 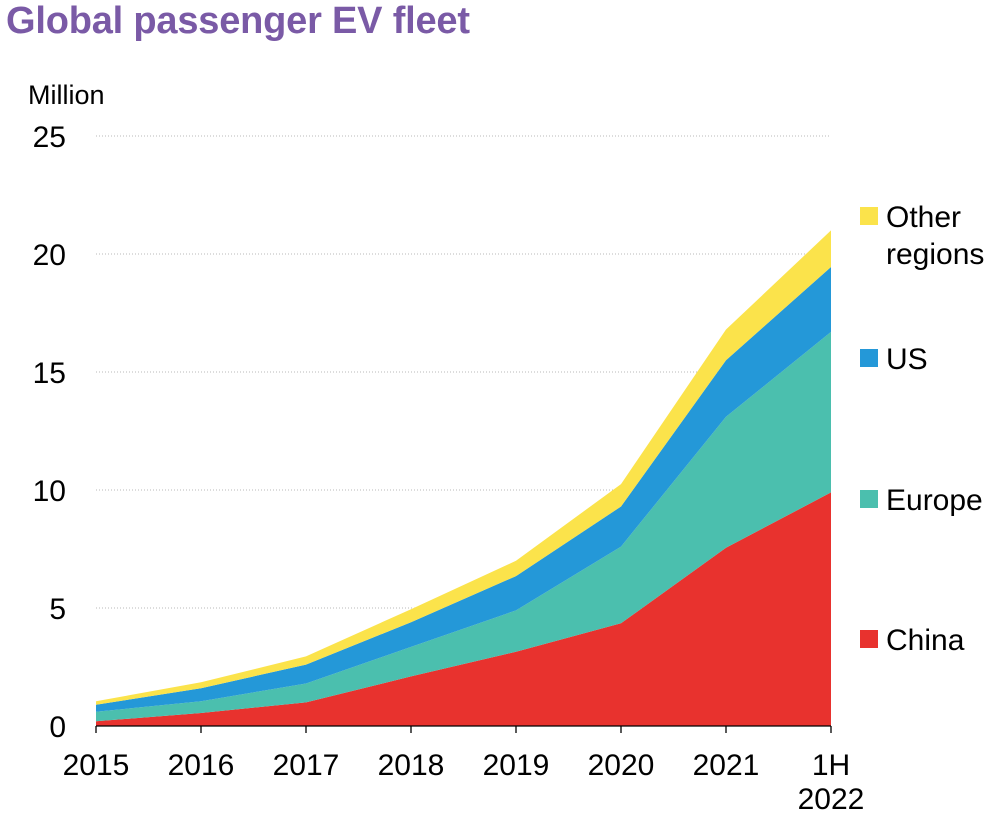 I want to click on legend-label-other-regions: Other, so click(x=923, y=217).